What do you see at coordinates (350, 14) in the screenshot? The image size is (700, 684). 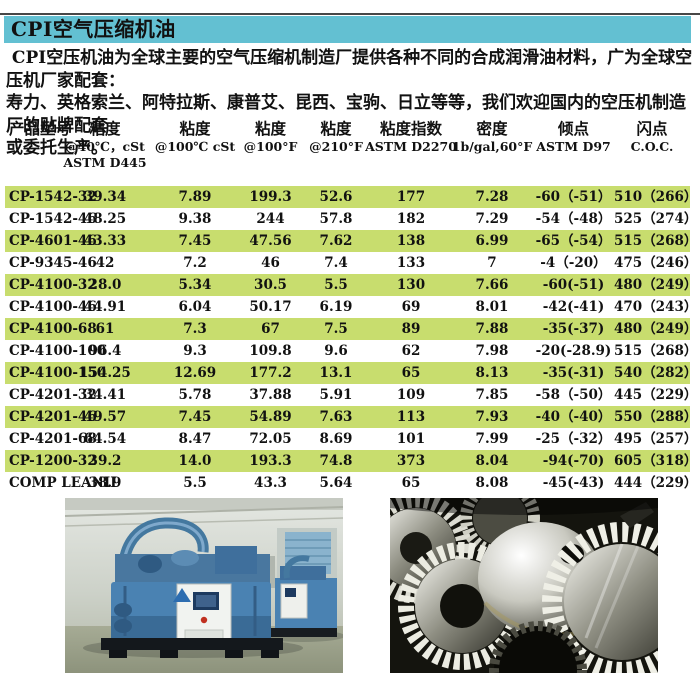 I see `top-divider` at bounding box center [350, 14].